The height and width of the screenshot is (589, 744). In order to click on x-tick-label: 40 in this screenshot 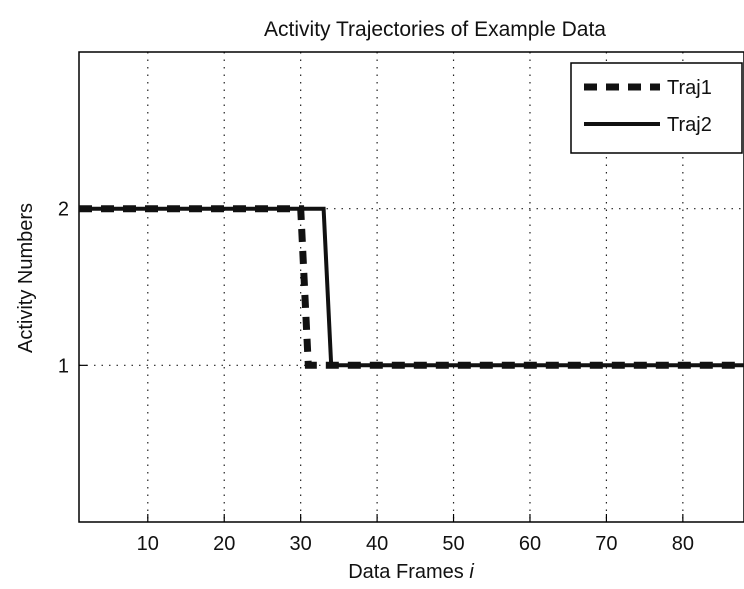, I will do `click(377, 544)`.